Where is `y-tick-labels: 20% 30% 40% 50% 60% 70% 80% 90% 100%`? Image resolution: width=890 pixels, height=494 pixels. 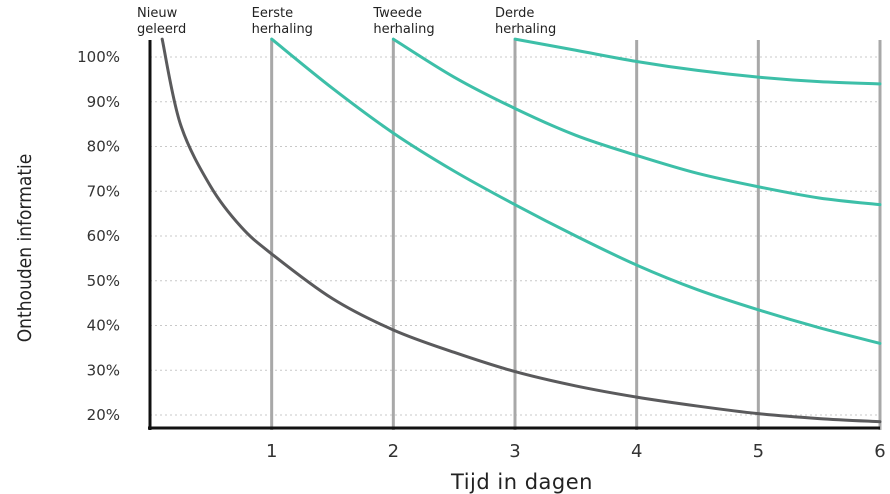
y-tick-labels: 20% 30% 40% 50% 60% 70% 80% 90% 100% is located at coordinates (98, 236).